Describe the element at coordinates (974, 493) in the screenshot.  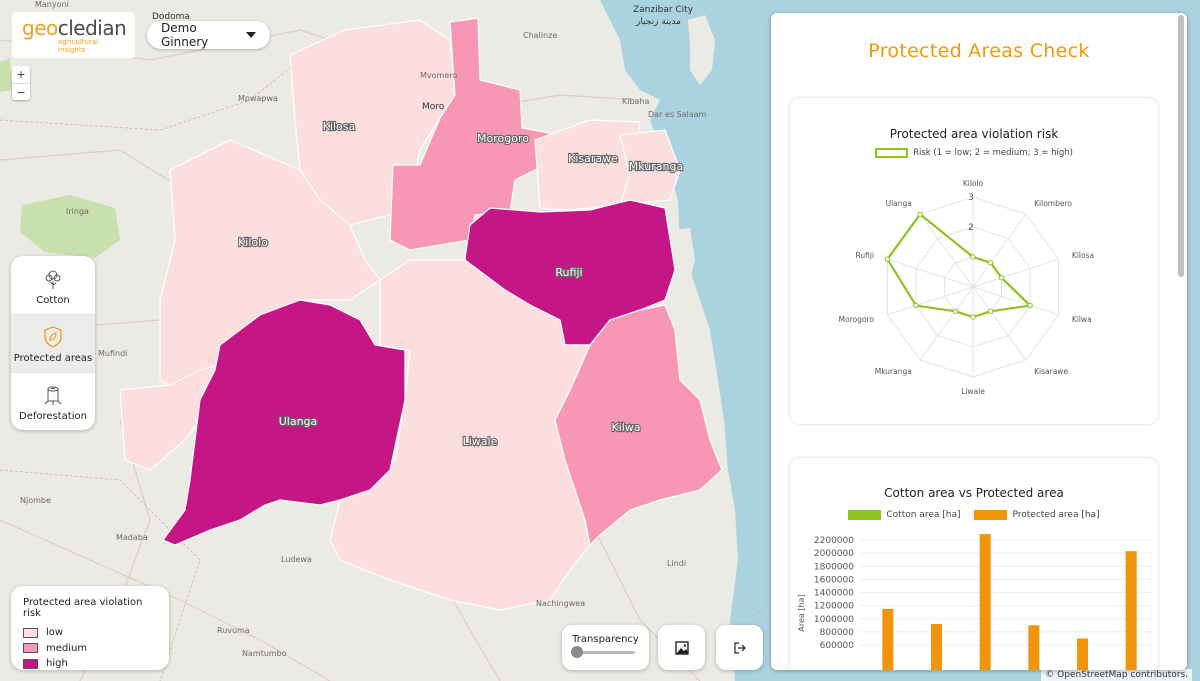
I see `bar-chart-title: Cotton area vs Protected area` at that location.